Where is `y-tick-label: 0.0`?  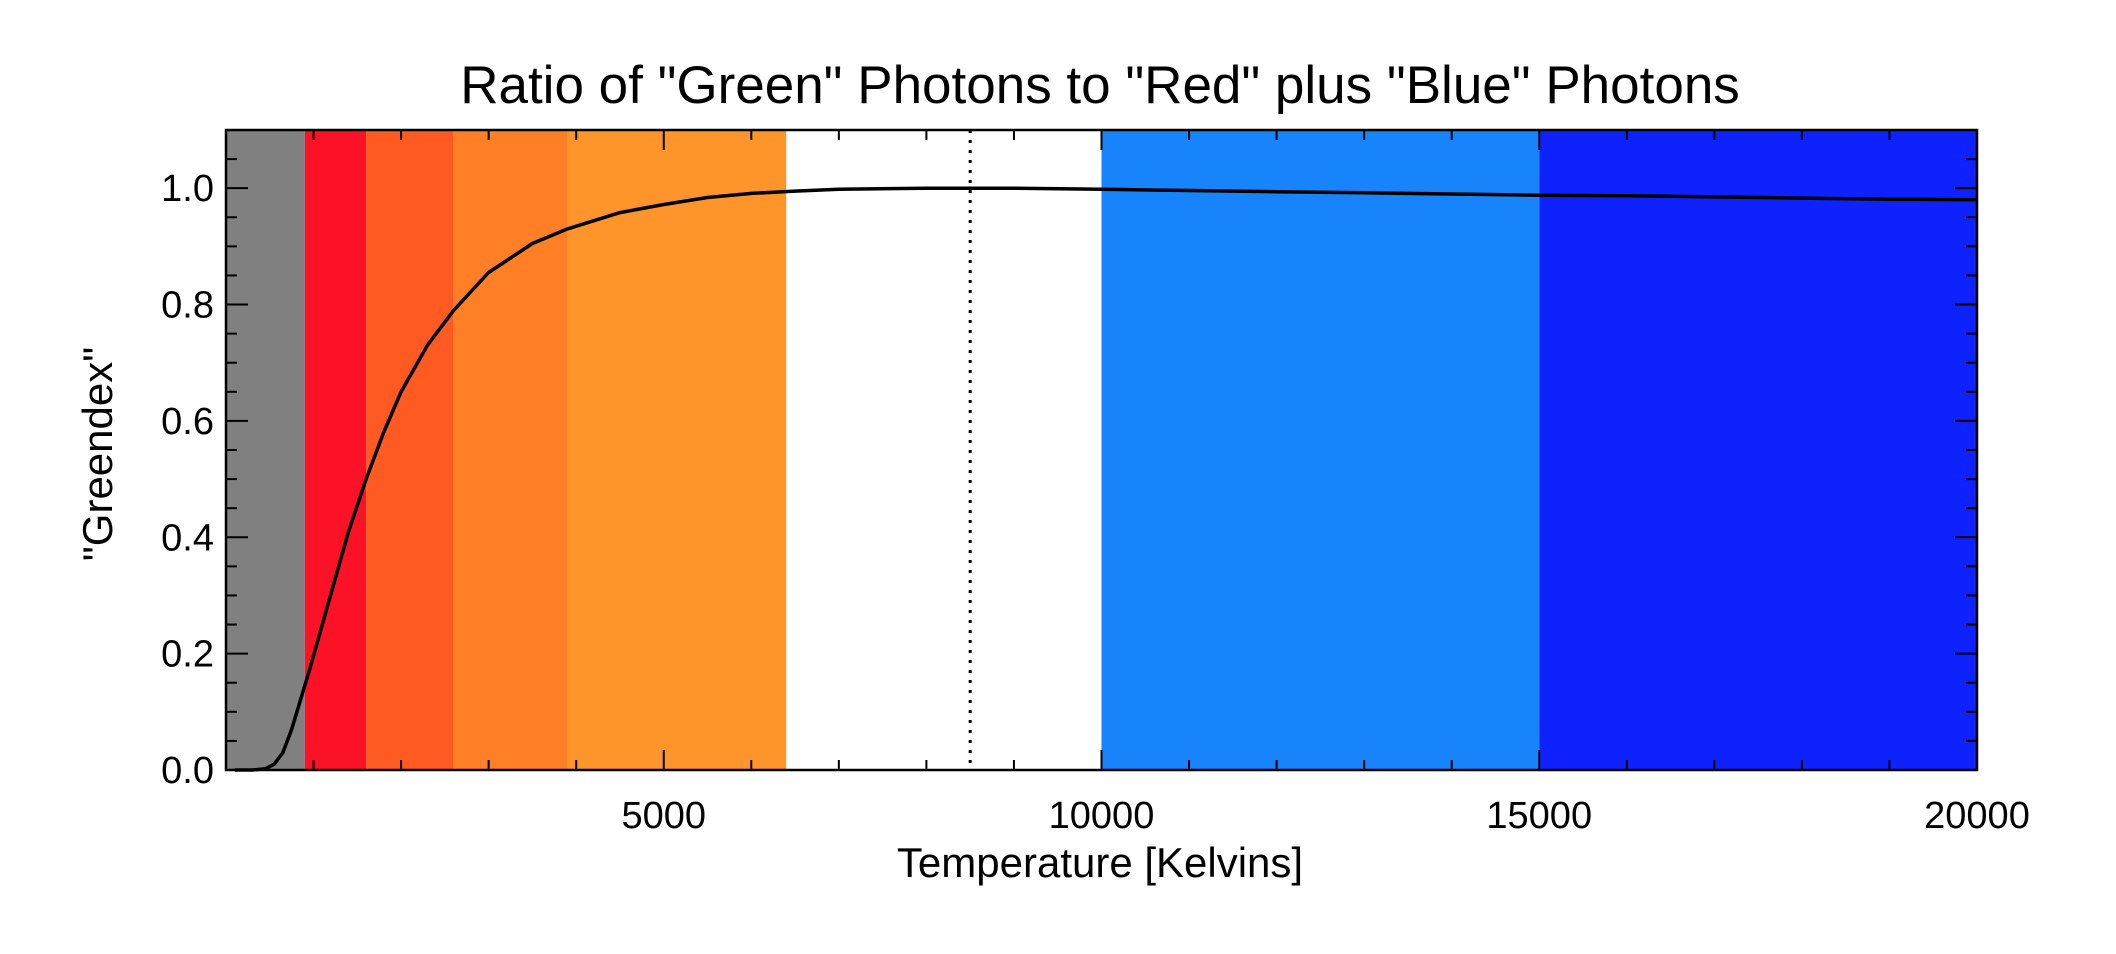 y-tick-label: 0.0 is located at coordinates (187, 771).